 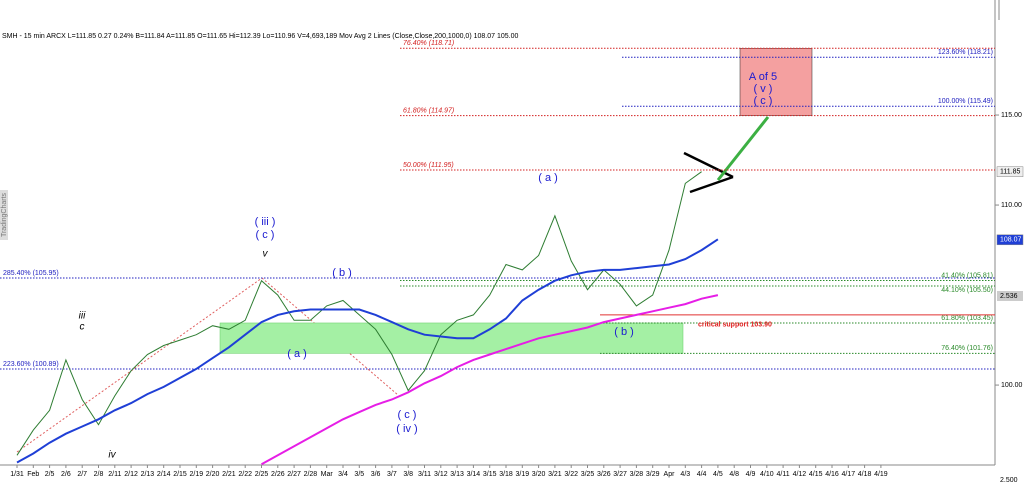 What do you see at coordinates (82, 316) in the screenshot?
I see `wave-label: iii` at bounding box center [82, 316].